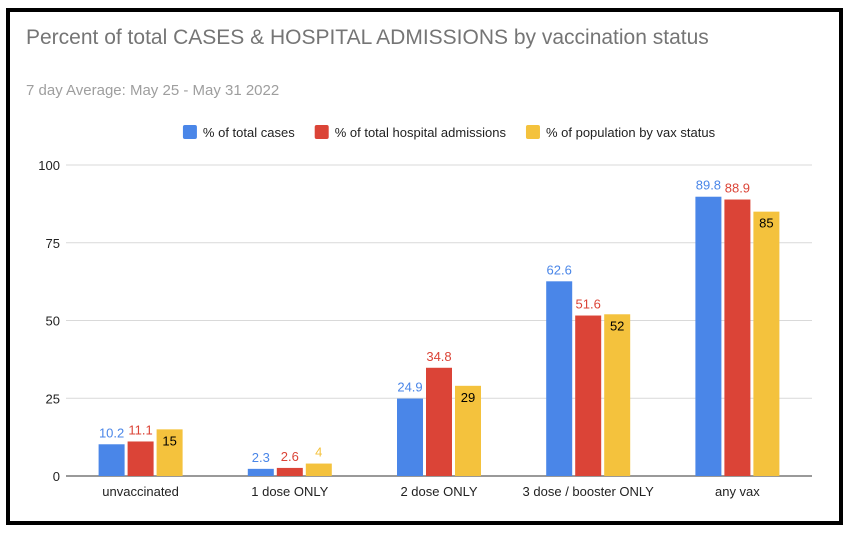 The width and height of the screenshot is (850, 534). I want to click on y-tick-label: 50, so click(53, 321).